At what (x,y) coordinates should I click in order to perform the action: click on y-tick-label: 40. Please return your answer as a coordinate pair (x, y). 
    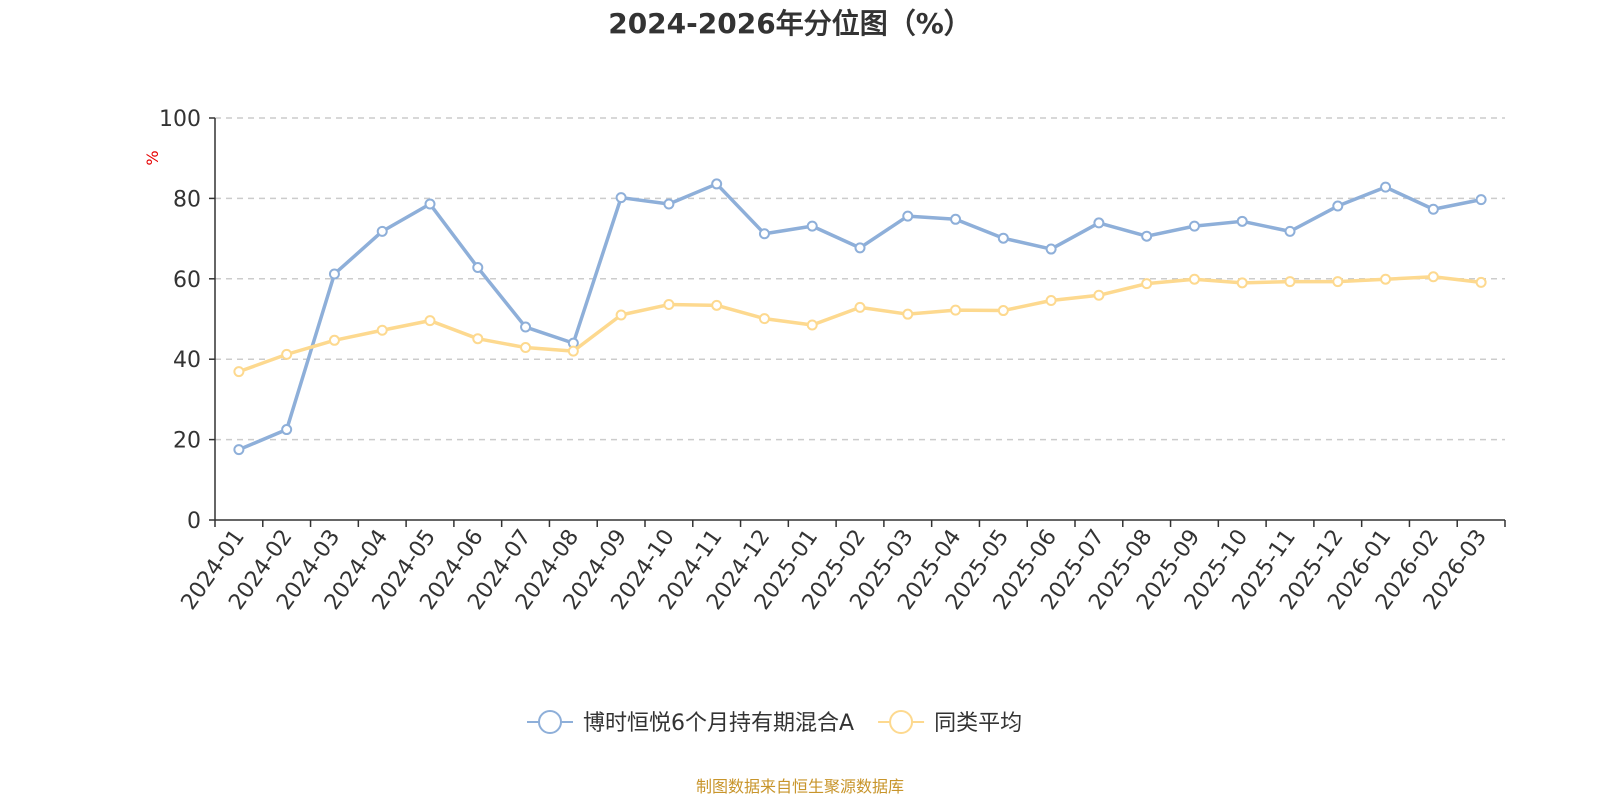
    Looking at the image, I should click on (187, 360).